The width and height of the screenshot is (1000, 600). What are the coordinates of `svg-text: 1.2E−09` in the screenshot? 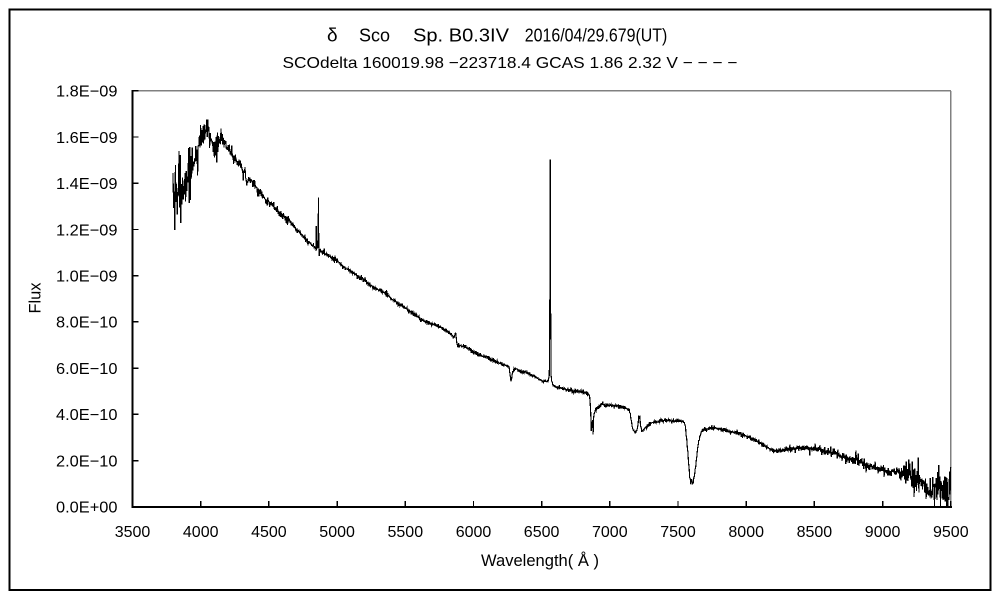 It's located at (87, 230).